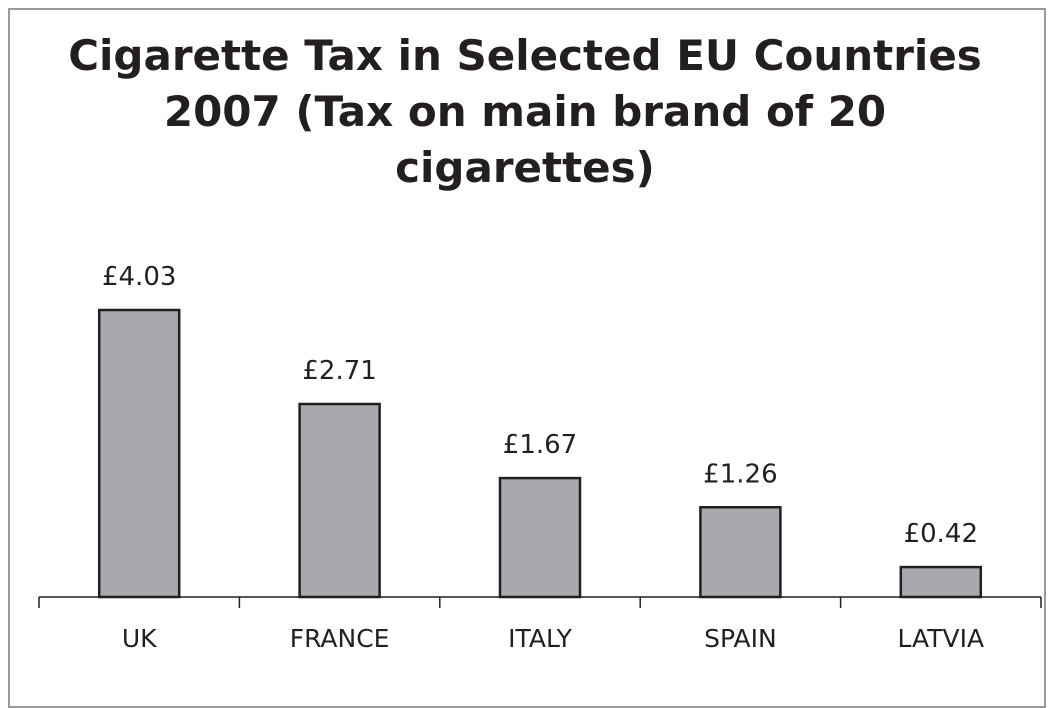 The width and height of the screenshot is (1050, 708). What do you see at coordinates (941, 638) in the screenshot?
I see `category-label-latvia: LATVIA` at bounding box center [941, 638].